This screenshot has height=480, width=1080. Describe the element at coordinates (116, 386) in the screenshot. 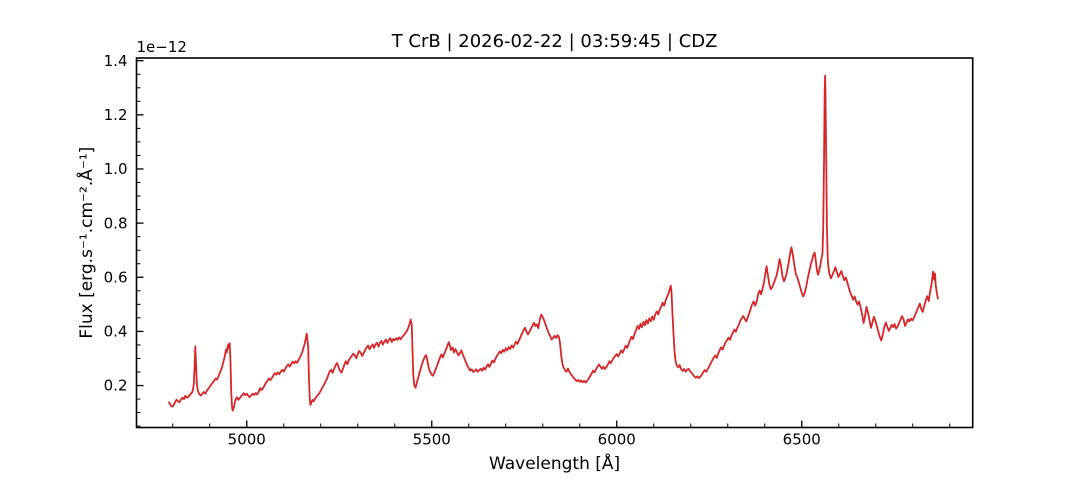

I see `y-tick-label: 0.2` at that location.